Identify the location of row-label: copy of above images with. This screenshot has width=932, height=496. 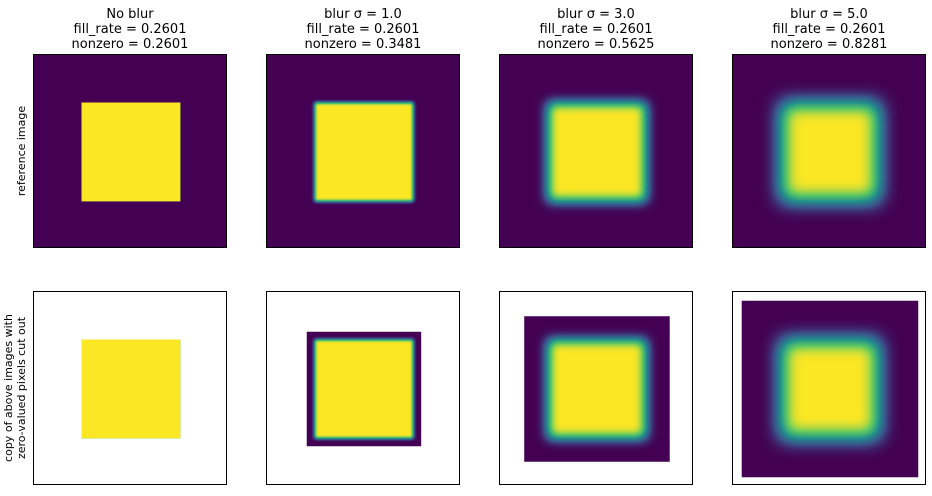
(8, 388).